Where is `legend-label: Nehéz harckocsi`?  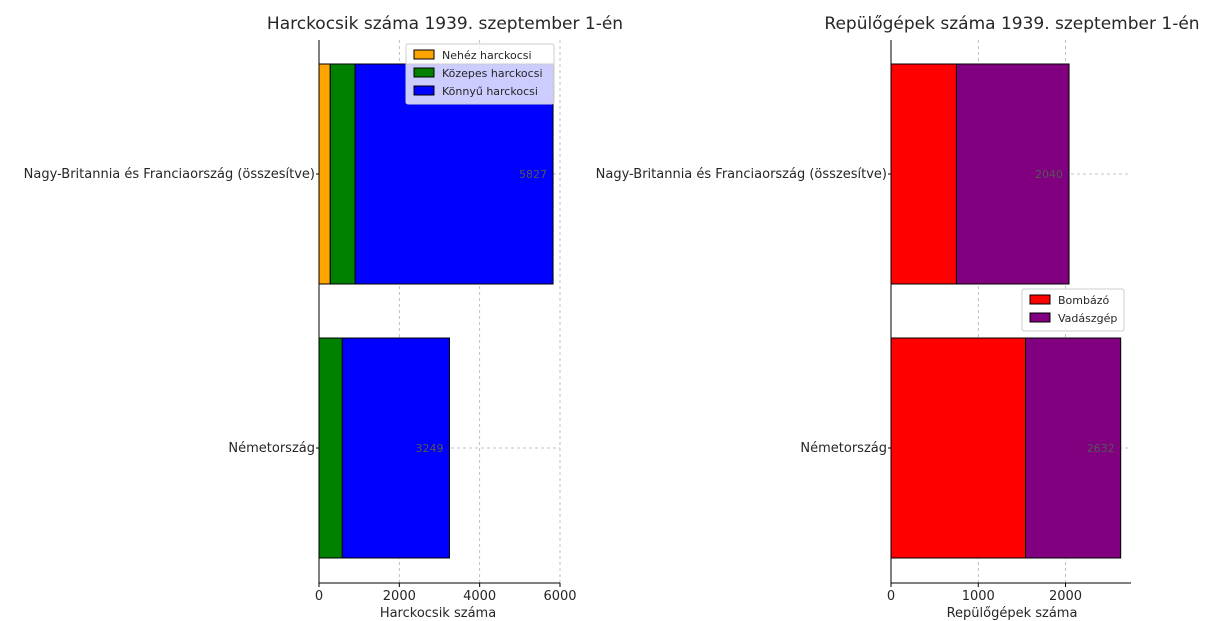 legend-label: Nehéz harckocsi is located at coordinates (487, 55).